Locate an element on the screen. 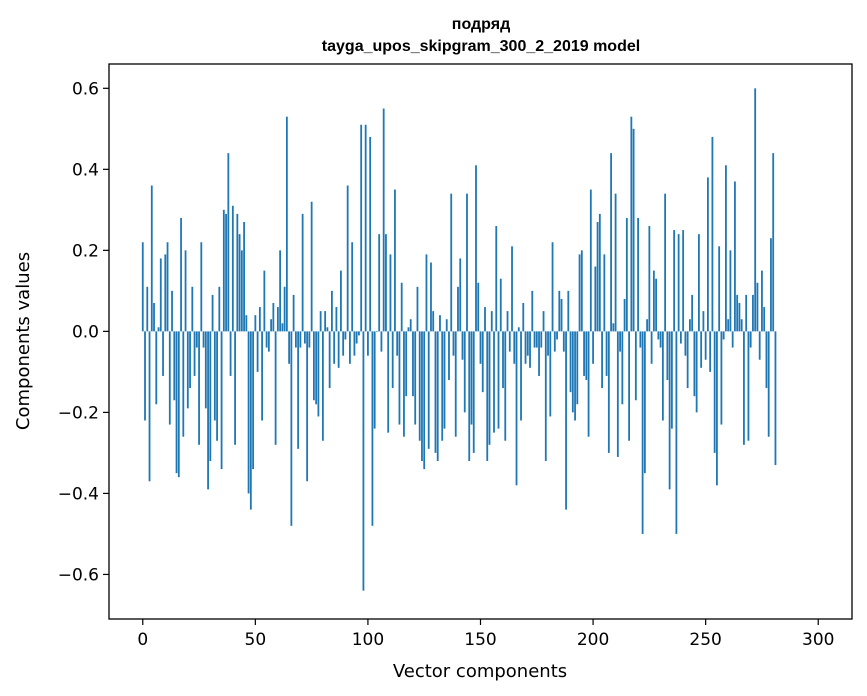 Image resolution: width=867 pixels, height=696 pixels. y-axis-ticks: −0.6 −0.4 −0.2 0.0 0.2 0.4 0.6 is located at coordinates (83, 332).